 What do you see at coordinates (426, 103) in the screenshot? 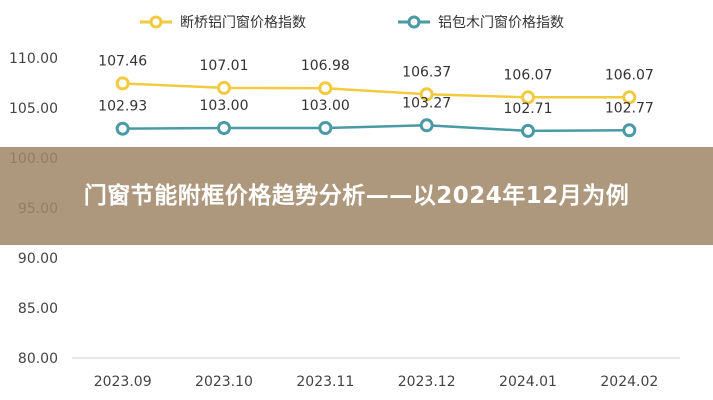
I see `data-label: 103.27` at bounding box center [426, 103].